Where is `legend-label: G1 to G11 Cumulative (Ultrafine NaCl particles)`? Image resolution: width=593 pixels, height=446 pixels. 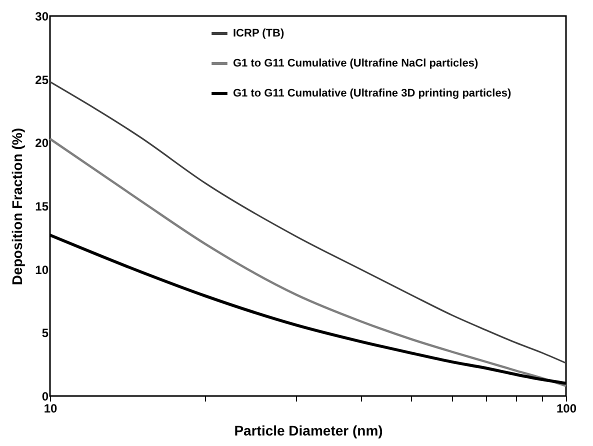 legend-label: G1 to G11 Cumulative (Ultrafine NaCl particles) is located at coordinates (355, 64).